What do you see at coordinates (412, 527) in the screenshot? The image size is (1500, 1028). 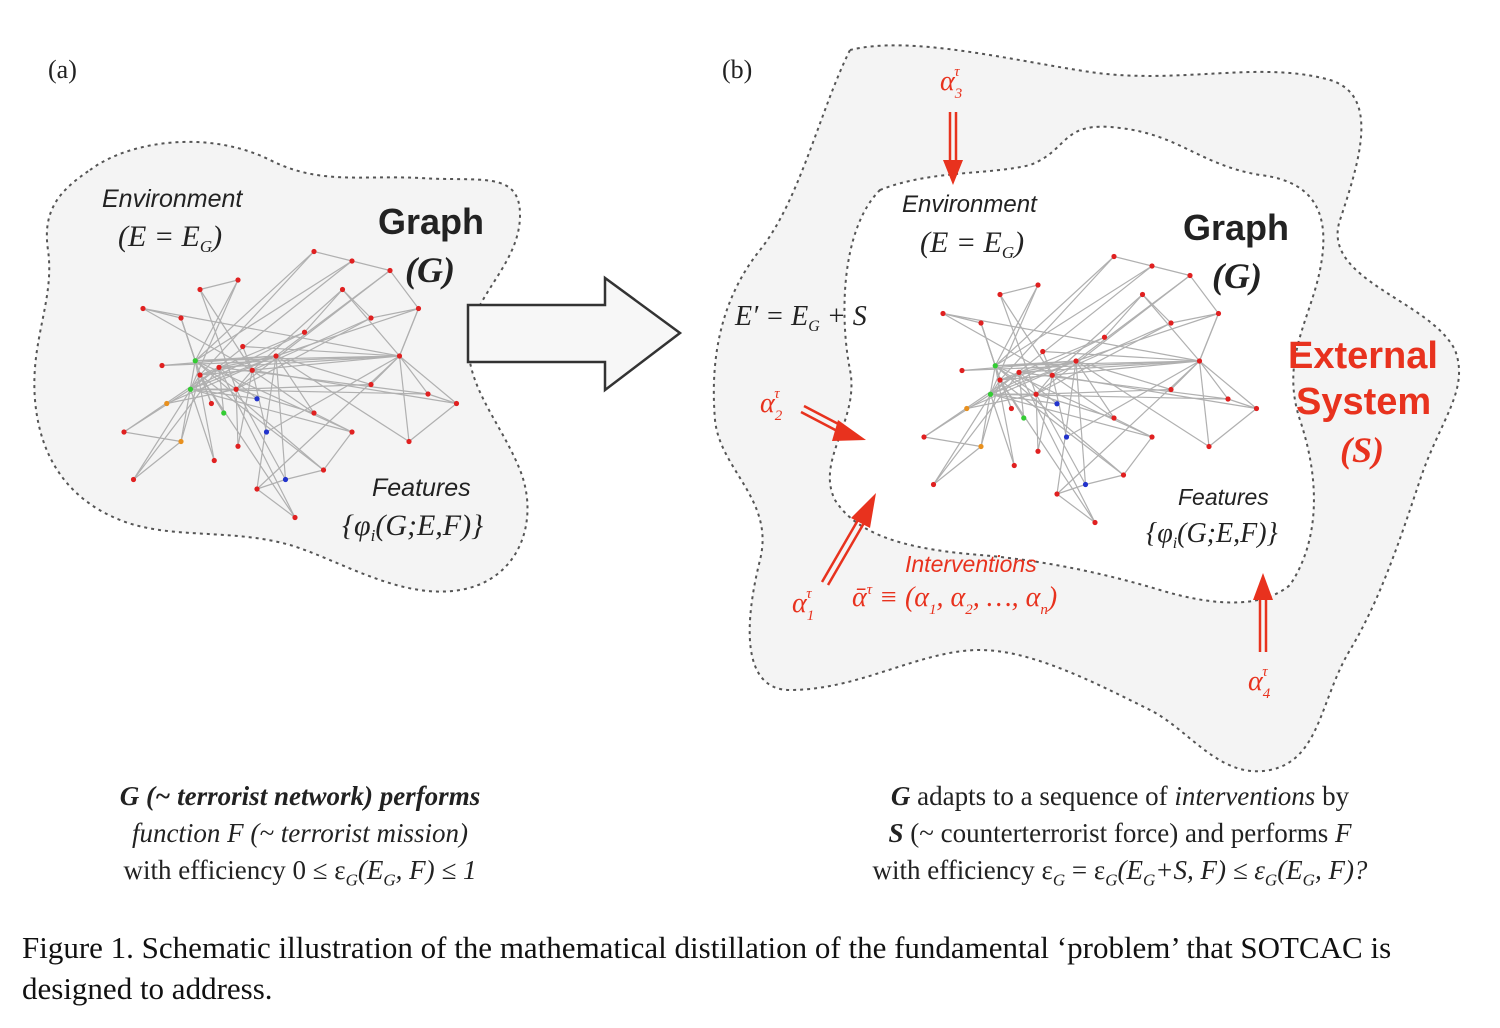 I see `panel-a-features-formula: {φi(G;E,F)}` at bounding box center [412, 527].